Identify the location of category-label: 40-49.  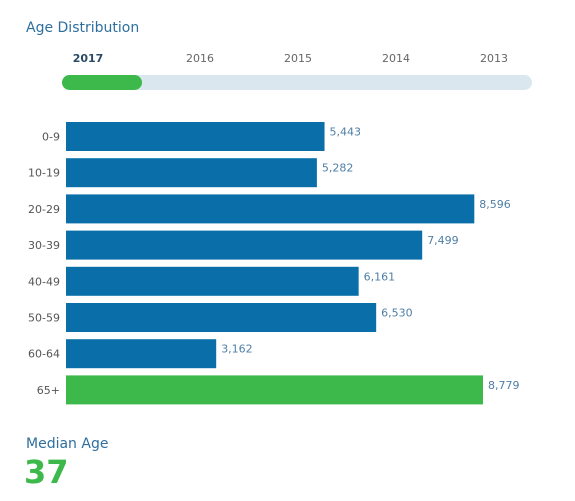
(44, 281).